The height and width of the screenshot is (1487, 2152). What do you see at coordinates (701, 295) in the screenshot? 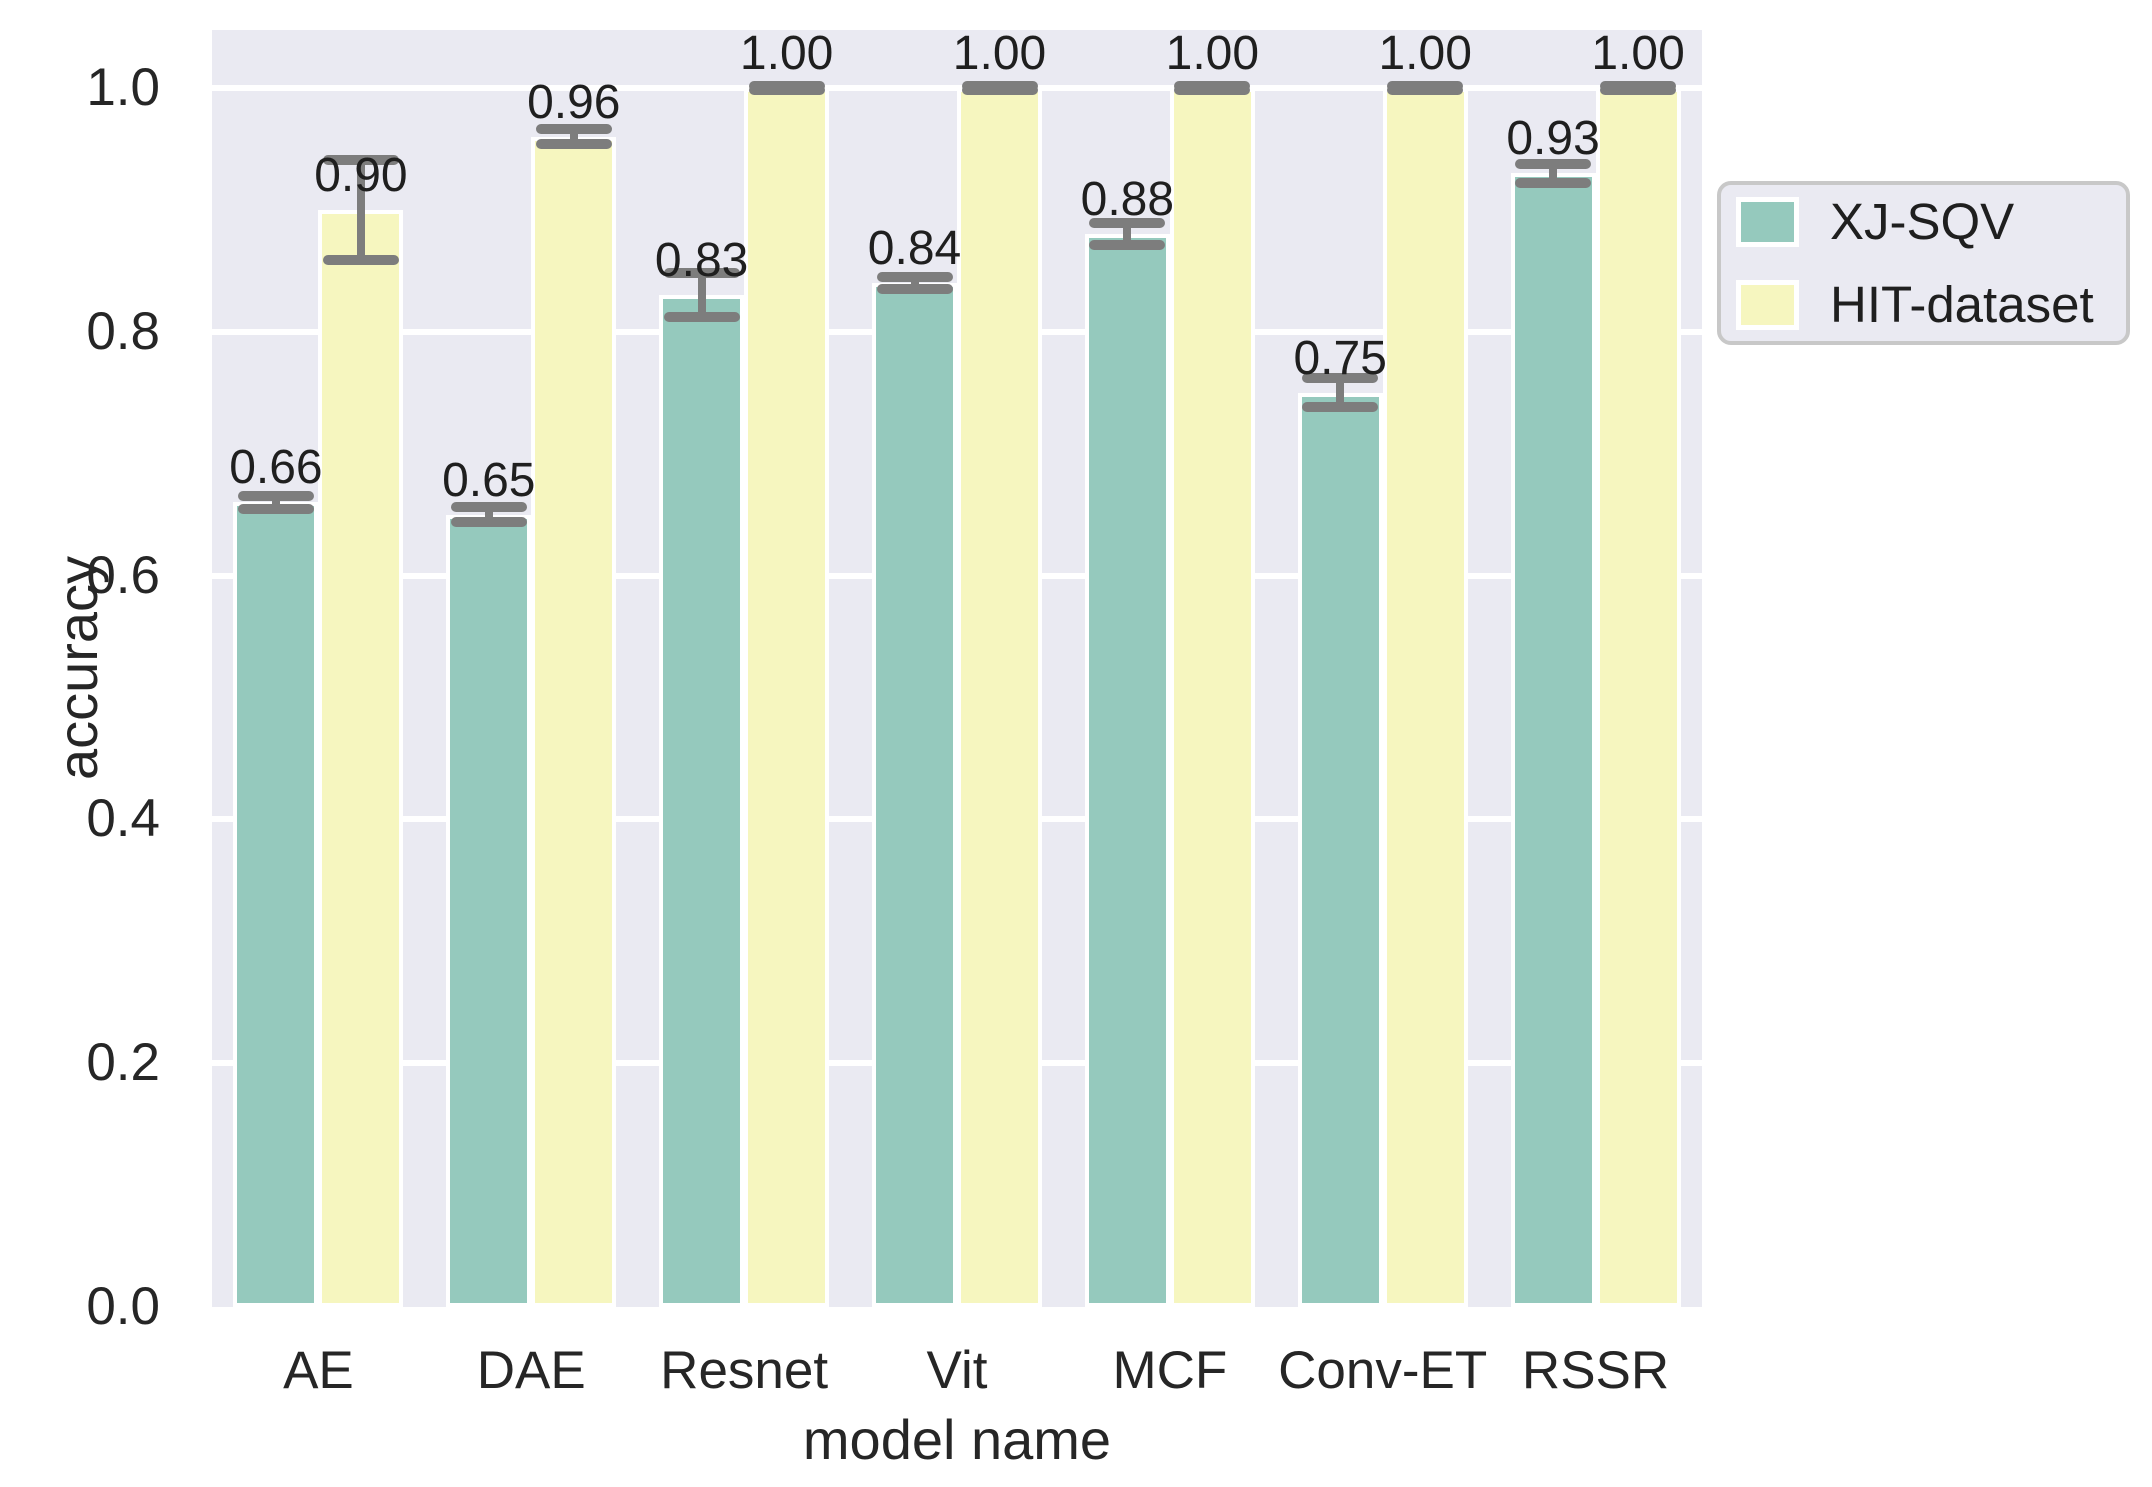
I see `error-bar-XJ-SQV-Resnet` at bounding box center [701, 295].